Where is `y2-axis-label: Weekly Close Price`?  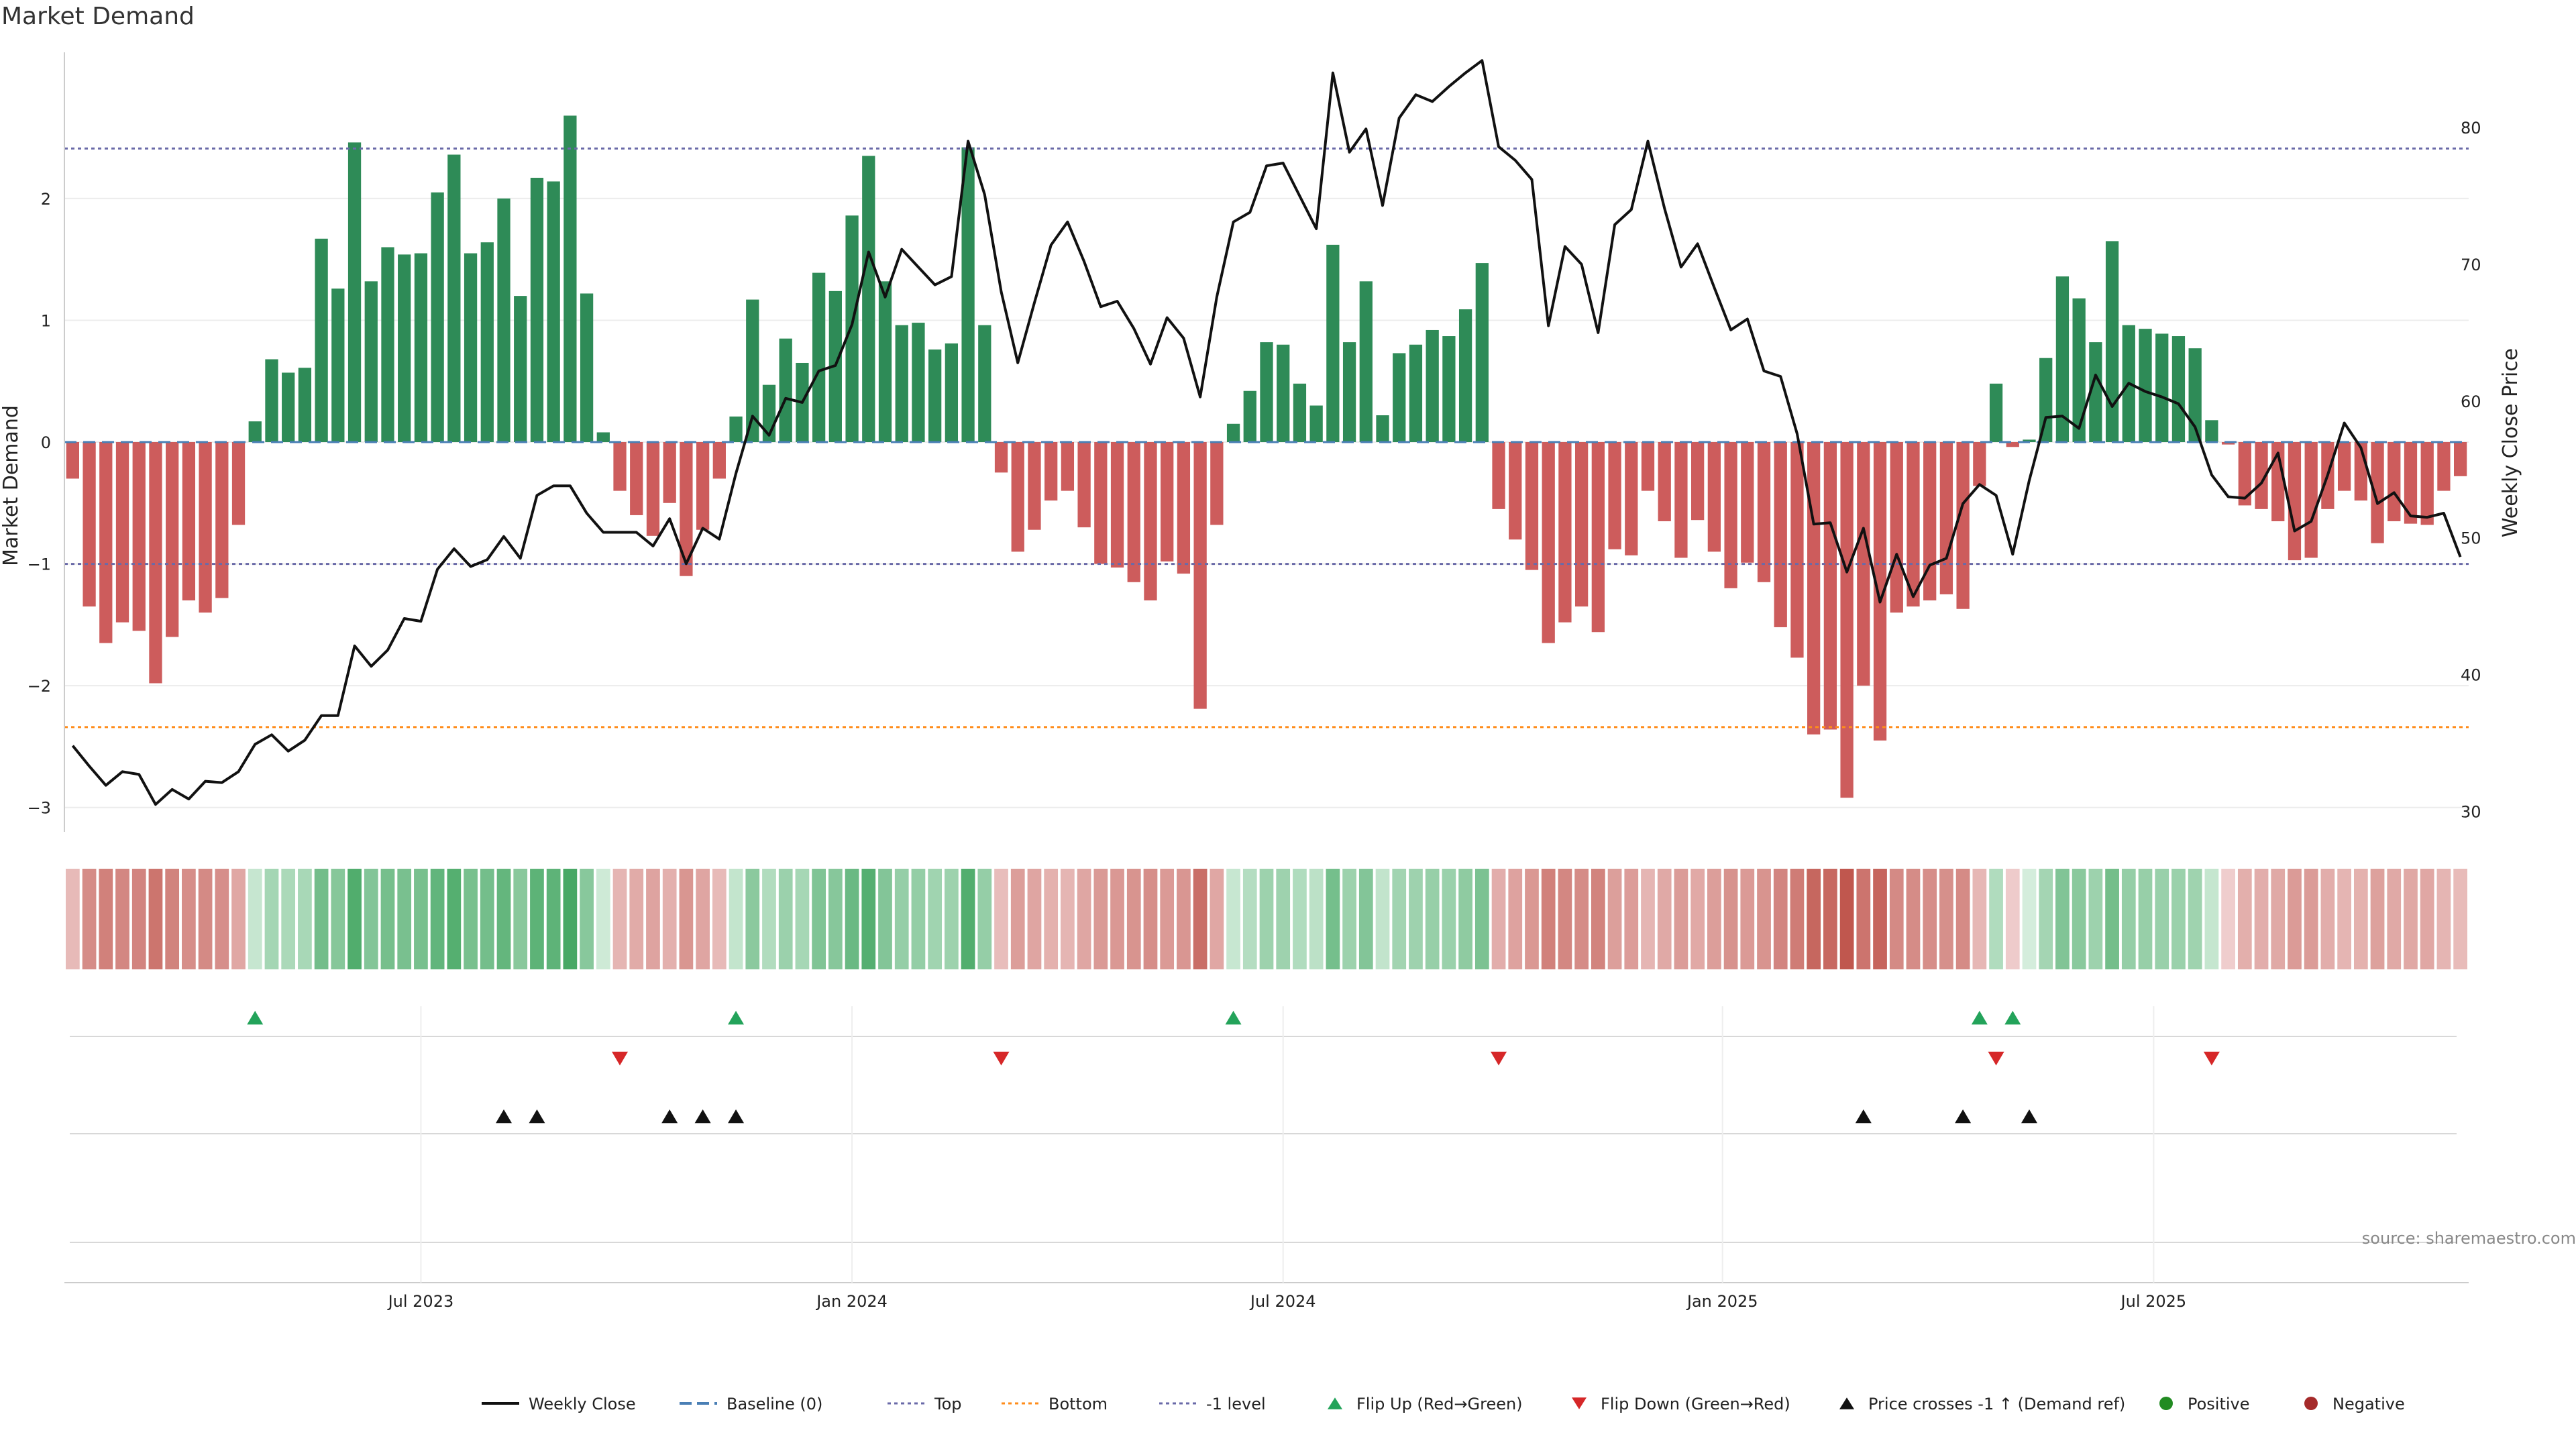 y2-axis-label: Weekly Close Price is located at coordinates (2510, 442).